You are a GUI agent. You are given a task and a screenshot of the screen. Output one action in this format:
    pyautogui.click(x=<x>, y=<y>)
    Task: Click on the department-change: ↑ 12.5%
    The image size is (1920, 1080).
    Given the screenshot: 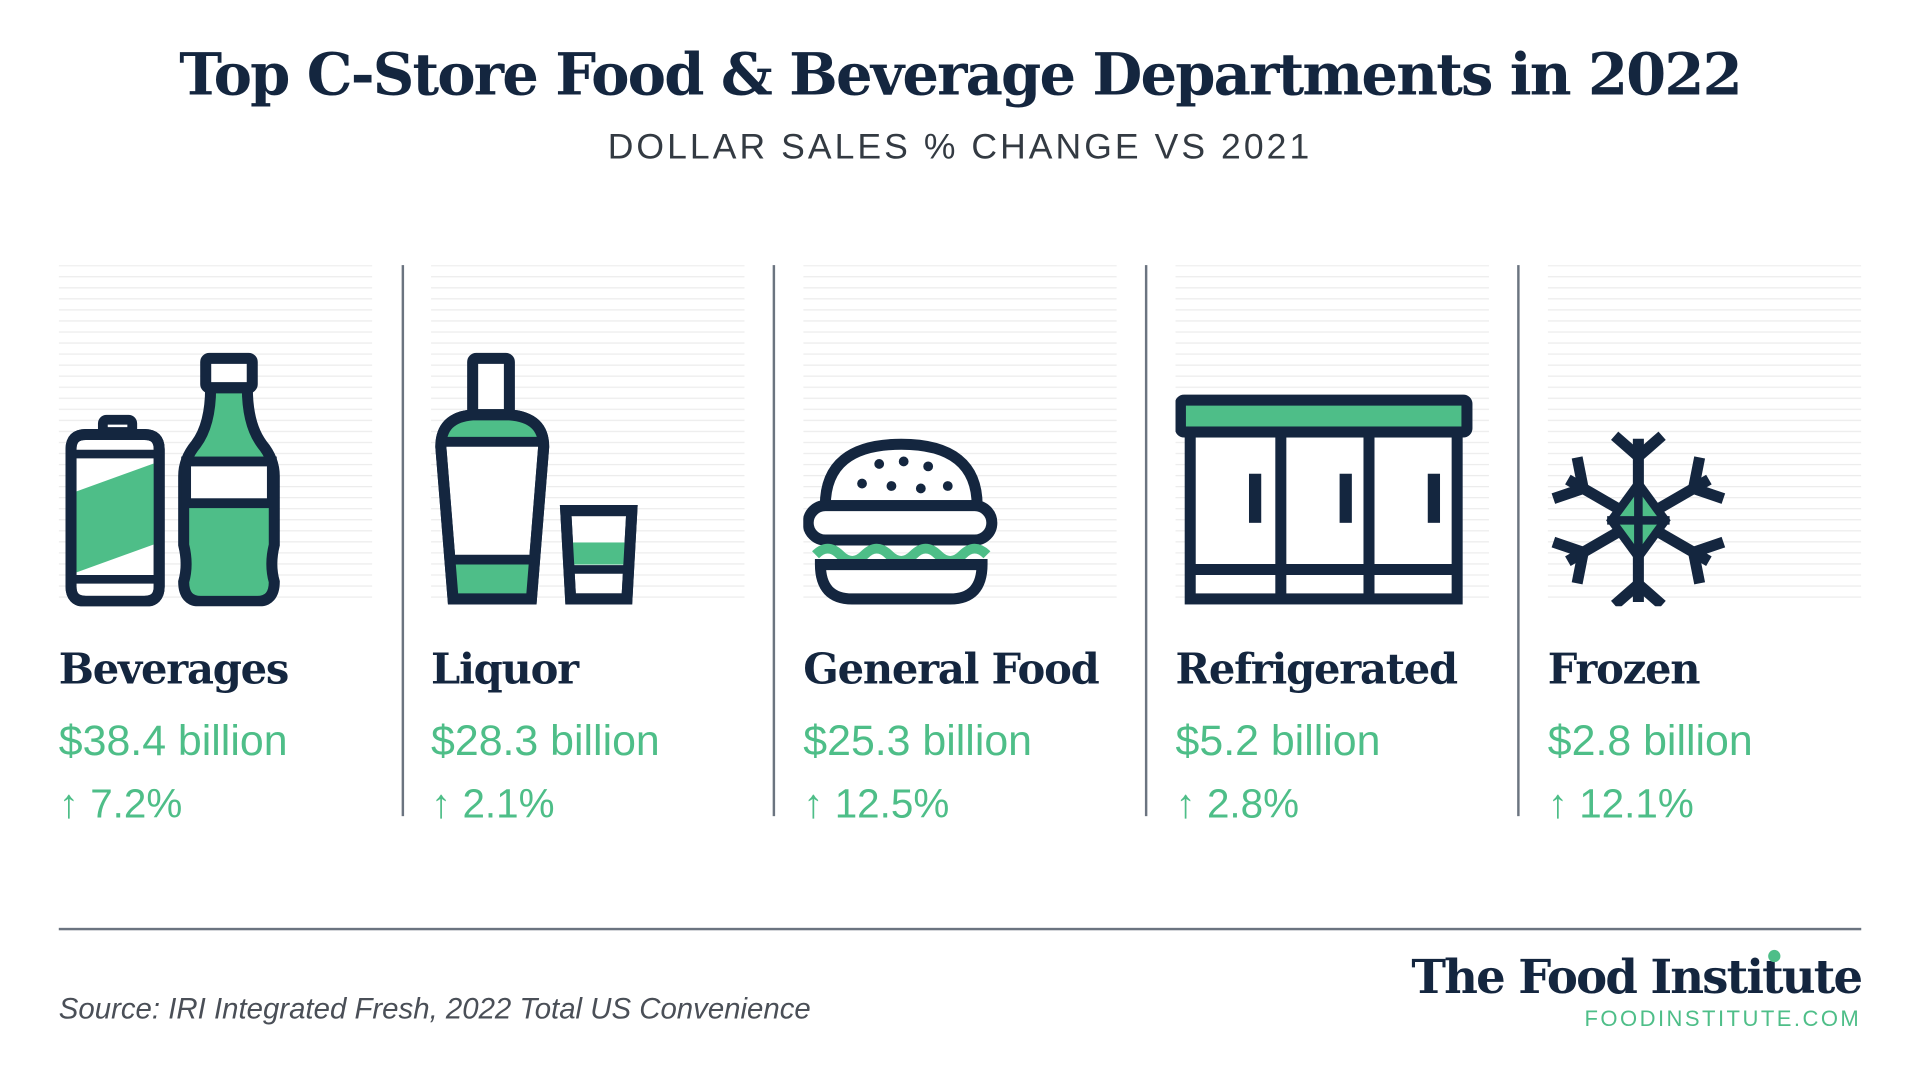 What is the action you would take?
    pyautogui.click(x=876, y=803)
    